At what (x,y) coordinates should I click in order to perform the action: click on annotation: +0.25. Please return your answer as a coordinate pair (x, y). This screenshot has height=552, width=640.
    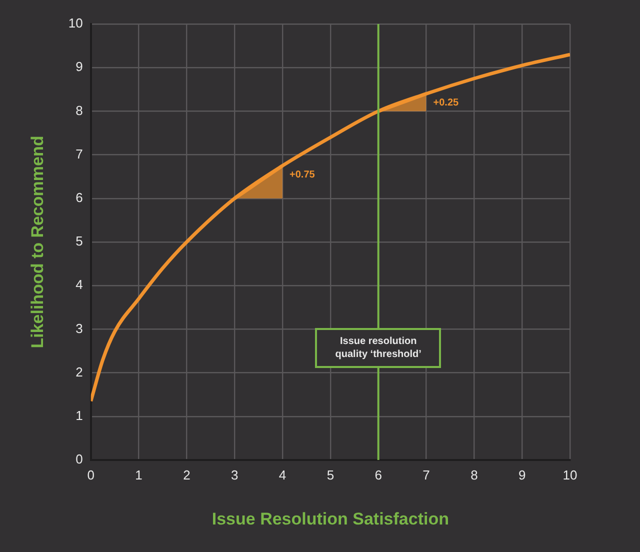
    Looking at the image, I should click on (446, 103).